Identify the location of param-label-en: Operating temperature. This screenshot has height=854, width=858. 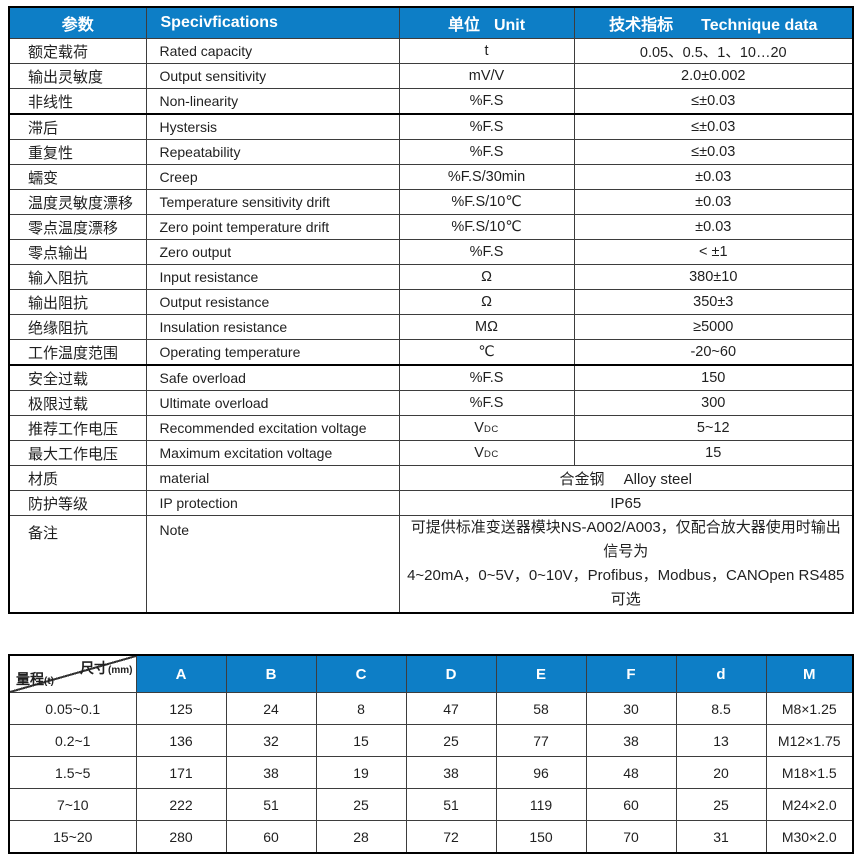
(272, 352).